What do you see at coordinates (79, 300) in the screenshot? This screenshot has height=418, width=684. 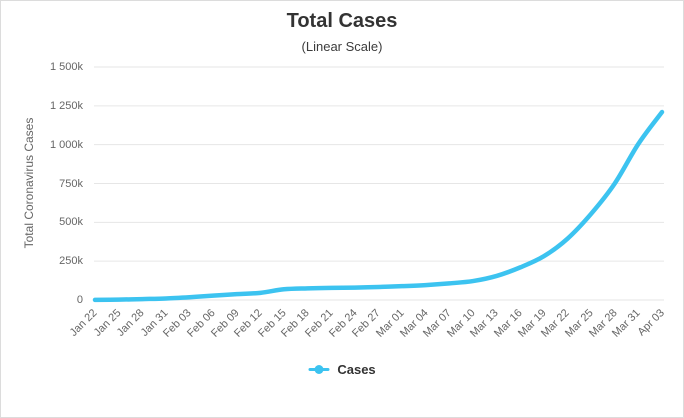 I see `y-tick-label: 0` at bounding box center [79, 300].